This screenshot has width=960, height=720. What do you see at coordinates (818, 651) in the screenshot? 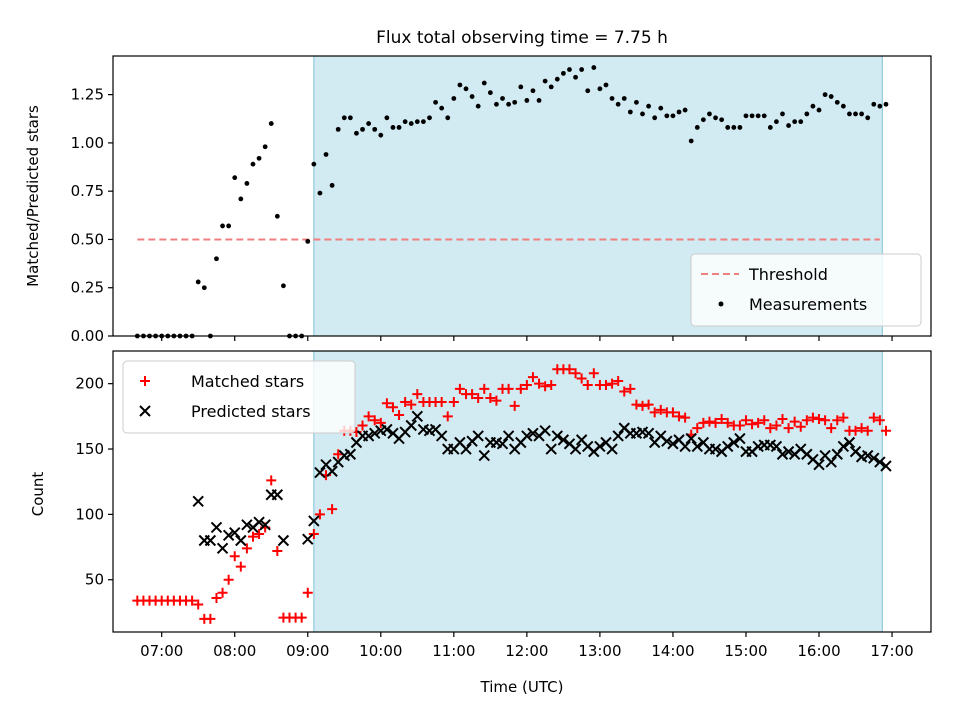
I see `x-tick-label: 16:00` at bounding box center [818, 651].